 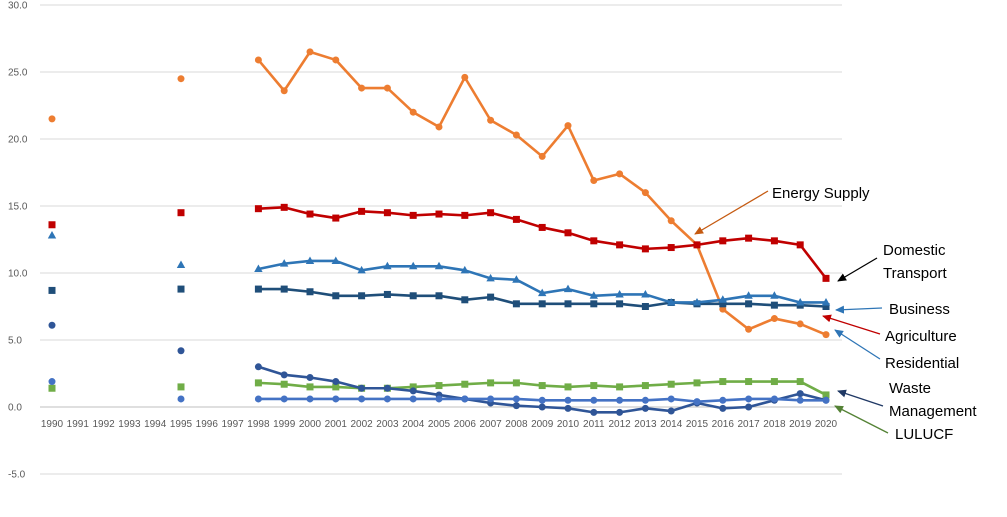 I want to click on x-tick-label: 2001, so click(x=336, y=424).